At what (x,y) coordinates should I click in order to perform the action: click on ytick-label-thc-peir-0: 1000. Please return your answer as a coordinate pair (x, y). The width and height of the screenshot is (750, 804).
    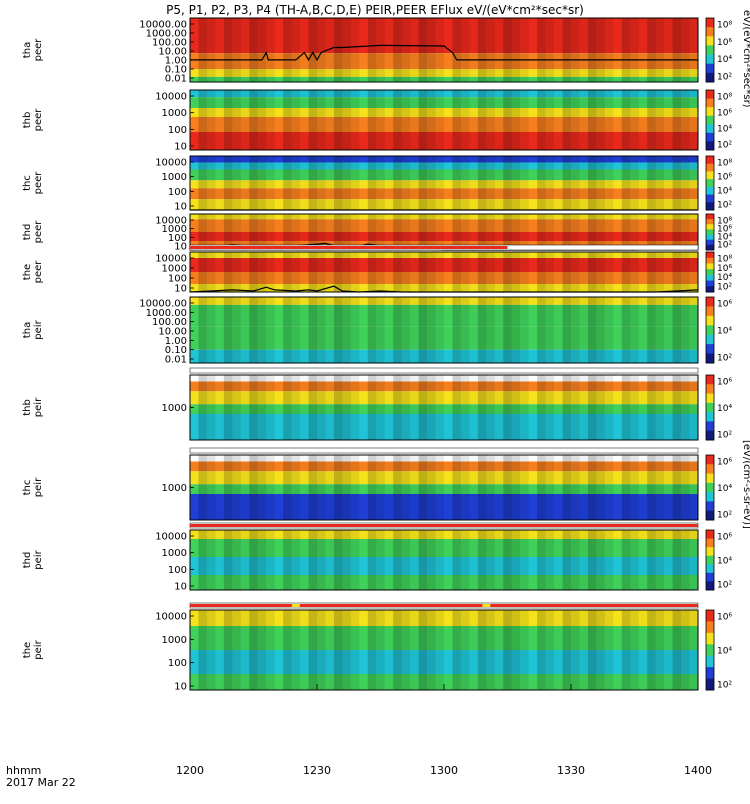
    Looking at the image, I should click on (174, 488).